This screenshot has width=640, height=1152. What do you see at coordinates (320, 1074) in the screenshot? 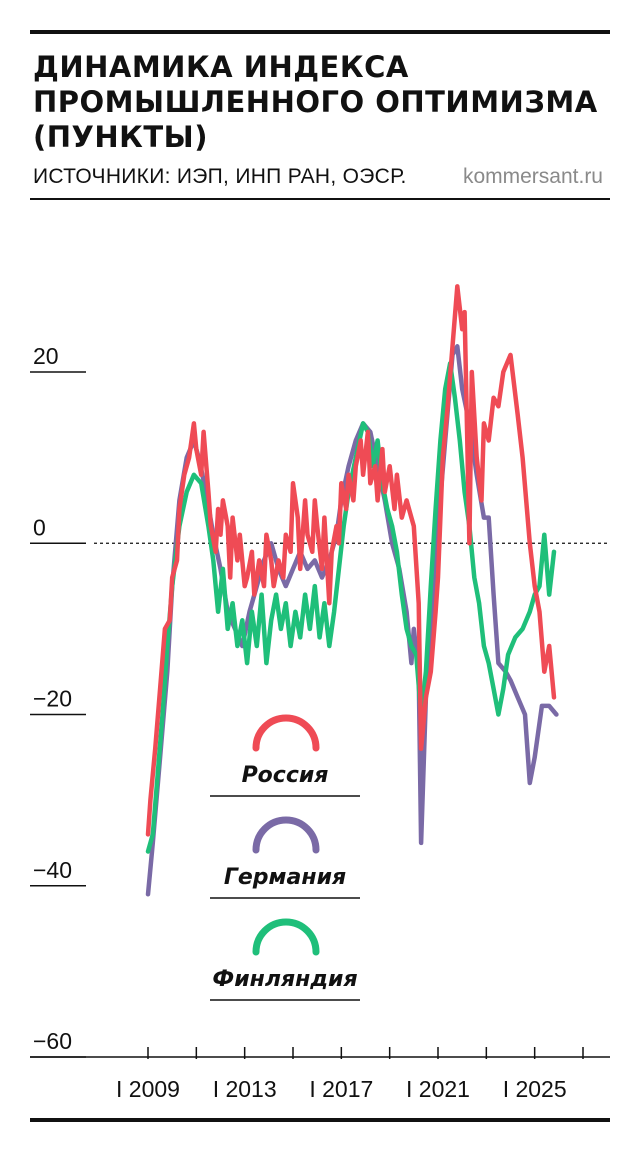
I see `x-axis: I 2009 I 2013 I 2017 I 2021 I 2025` at bounding box center [320, 1074].